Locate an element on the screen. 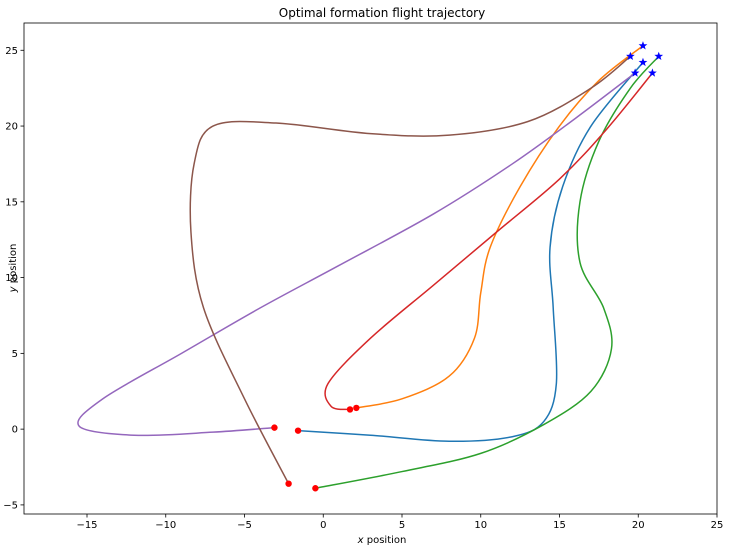 The image size is (730, 554). y-tick-label: 0 is located at coordinates (15, 430).